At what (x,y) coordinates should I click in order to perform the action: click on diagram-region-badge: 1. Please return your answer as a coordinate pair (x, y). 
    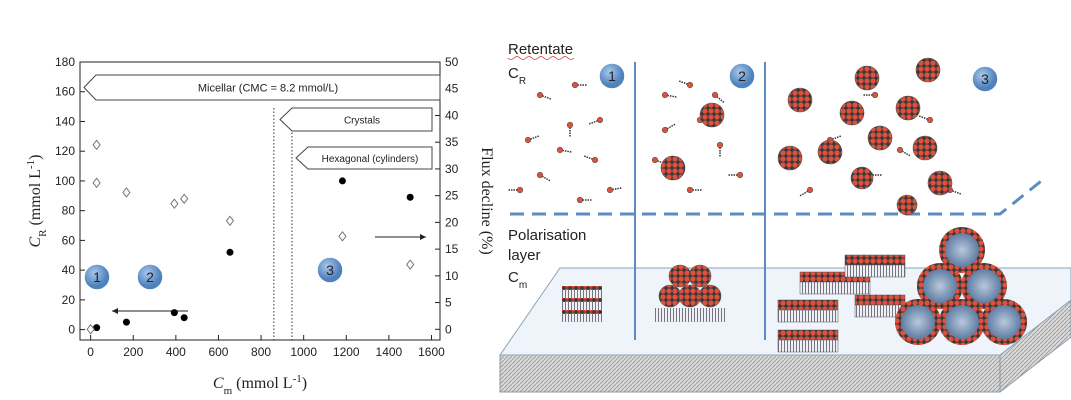
    Looking at the image, I should click on (612, 76).